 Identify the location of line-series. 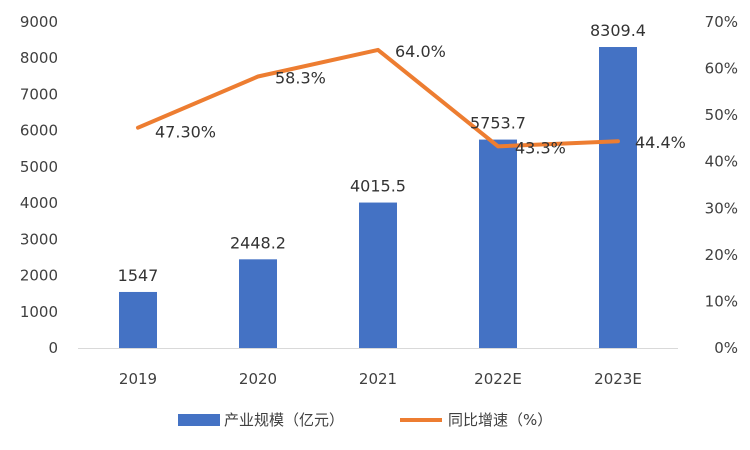
(378, 98).